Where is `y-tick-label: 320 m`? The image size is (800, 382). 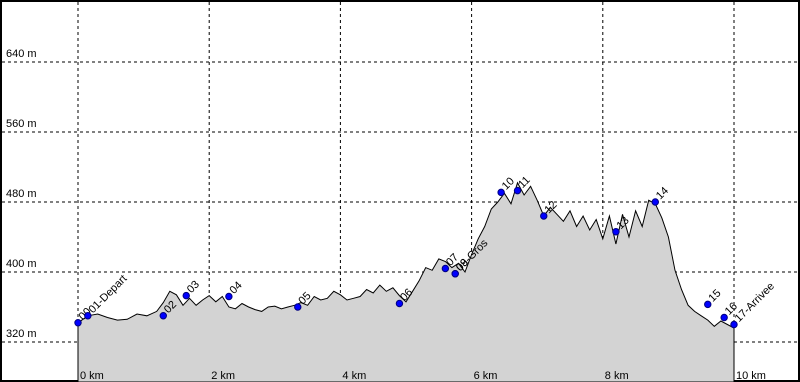
y-tick-label: 320 m is located at coordinates (21, 334).